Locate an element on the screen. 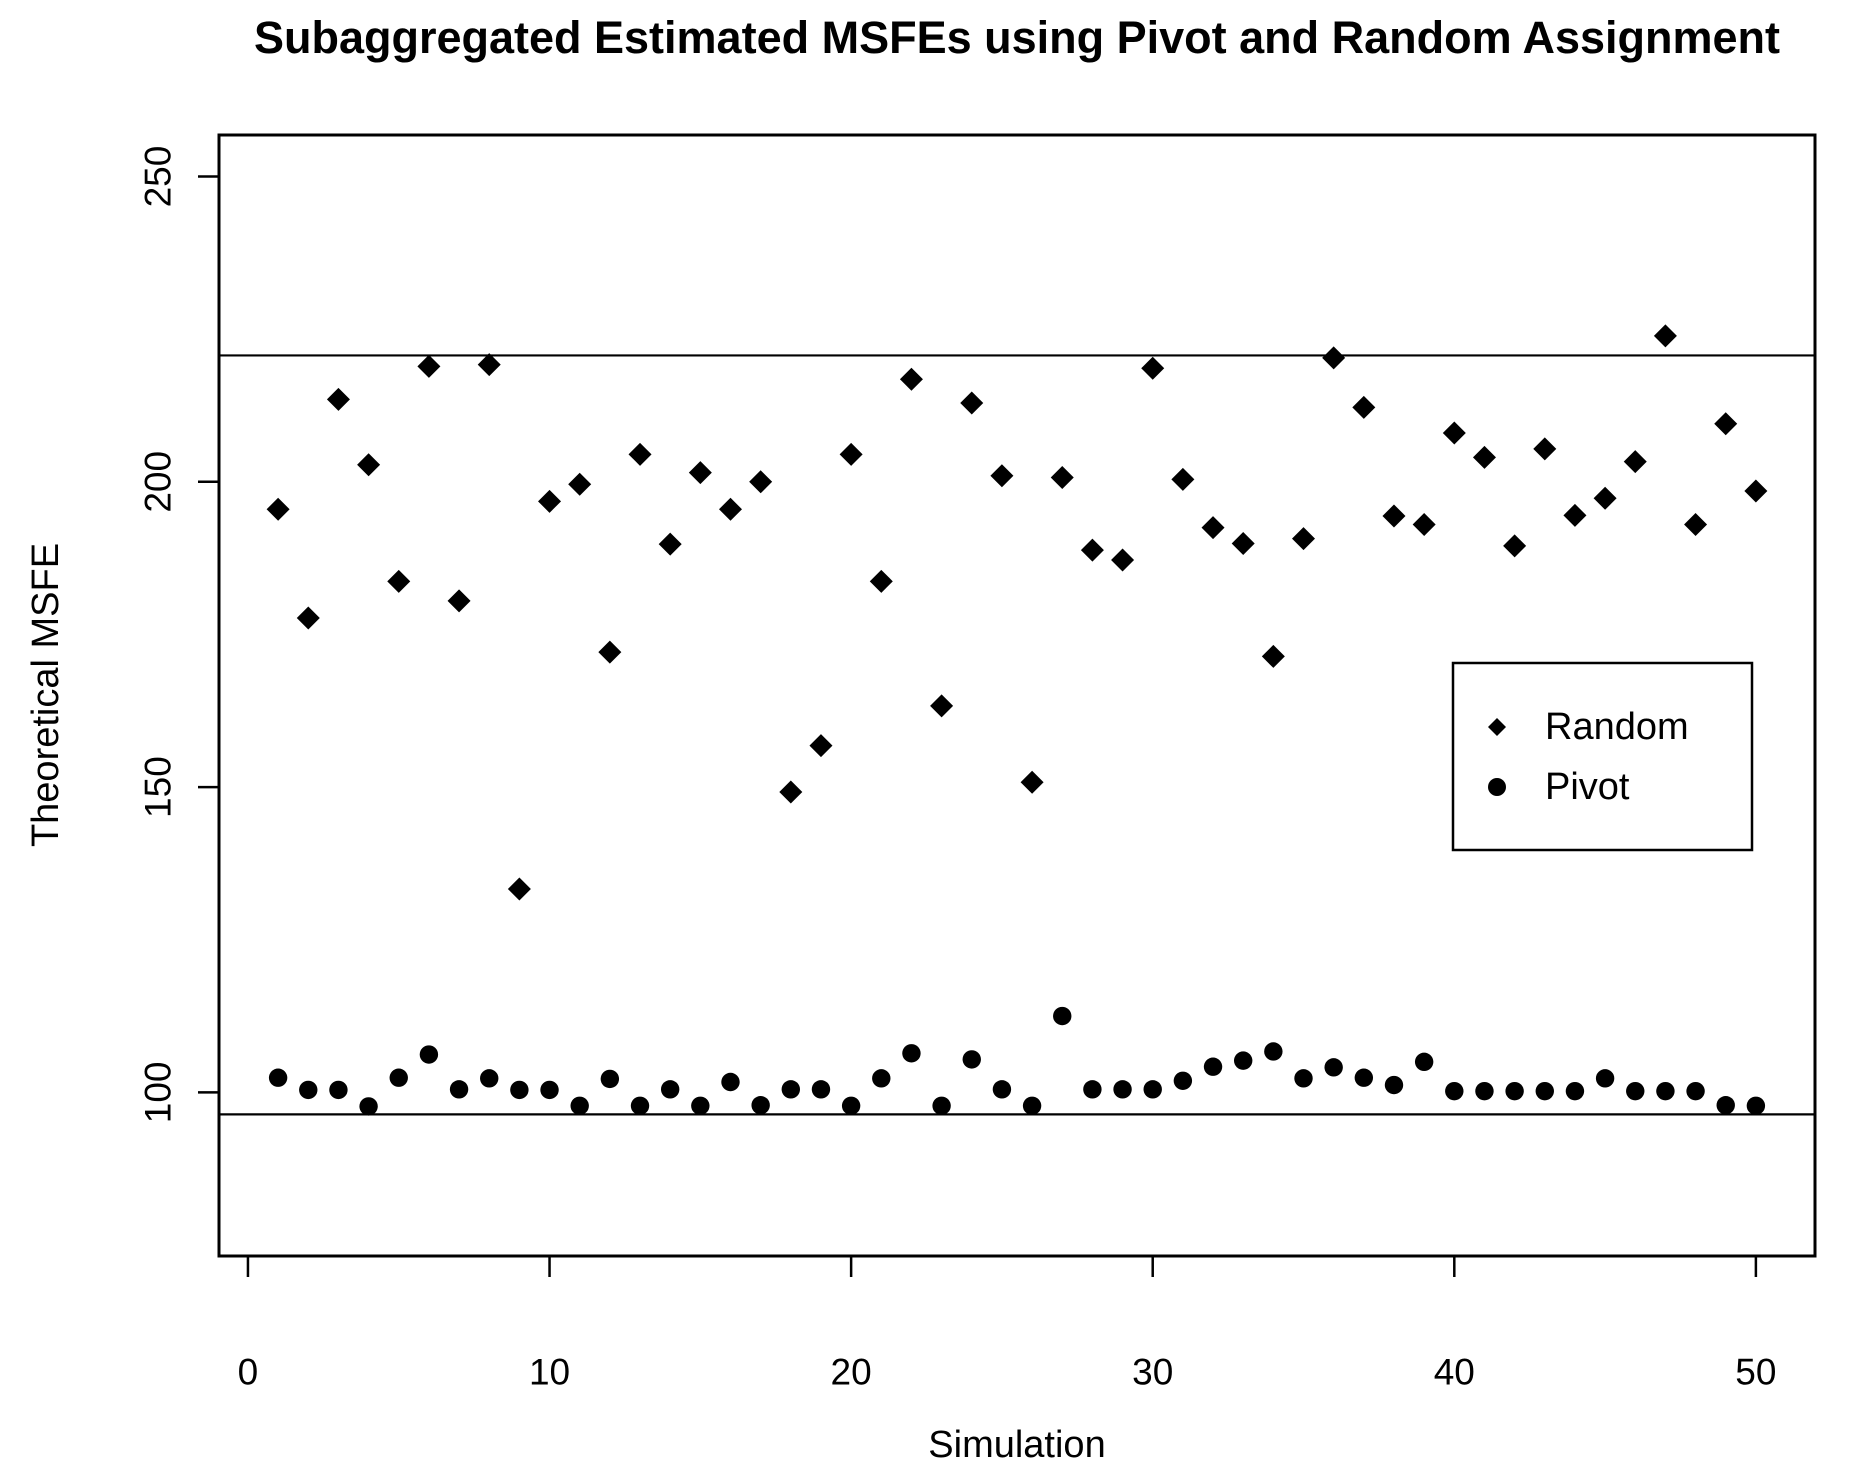 The height and width of the screenshot is (1474, 1874). y-tick-label: 200 is located at coordinates (158, 482).